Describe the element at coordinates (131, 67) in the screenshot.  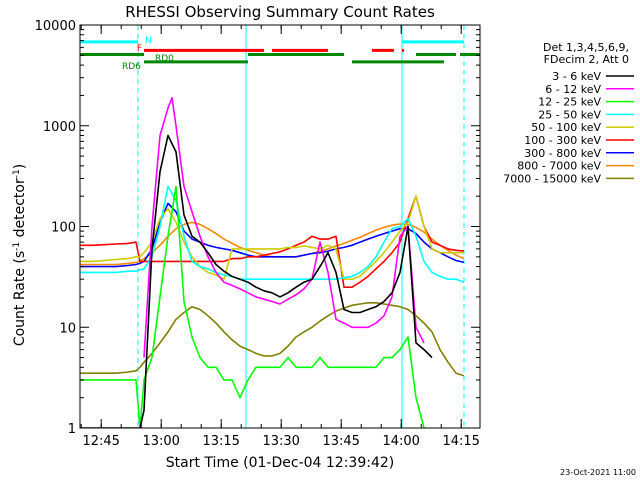
I see `flag-label-rd6: RD6` at that location.